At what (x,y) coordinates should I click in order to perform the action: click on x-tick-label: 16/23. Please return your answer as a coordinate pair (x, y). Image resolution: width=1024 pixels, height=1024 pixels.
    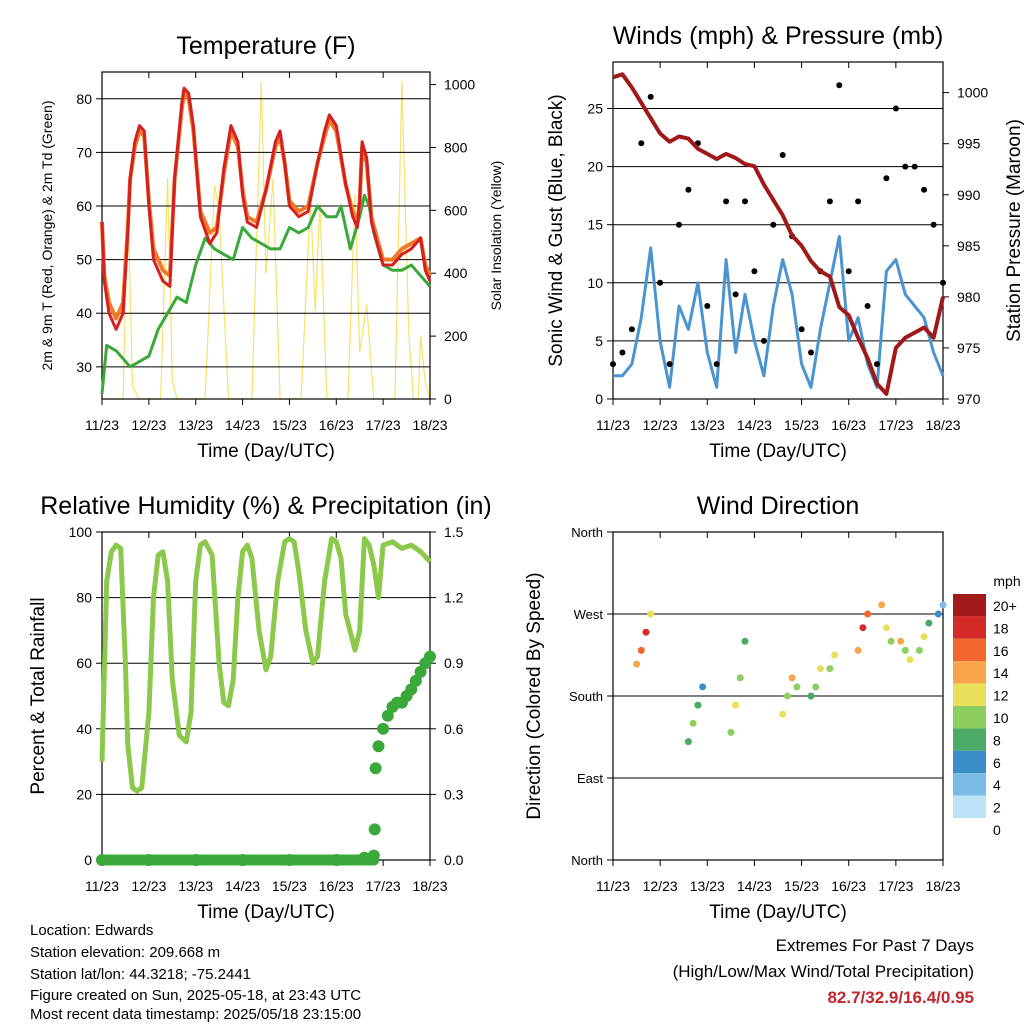
    Looking at the image, I should click on (848, 886).